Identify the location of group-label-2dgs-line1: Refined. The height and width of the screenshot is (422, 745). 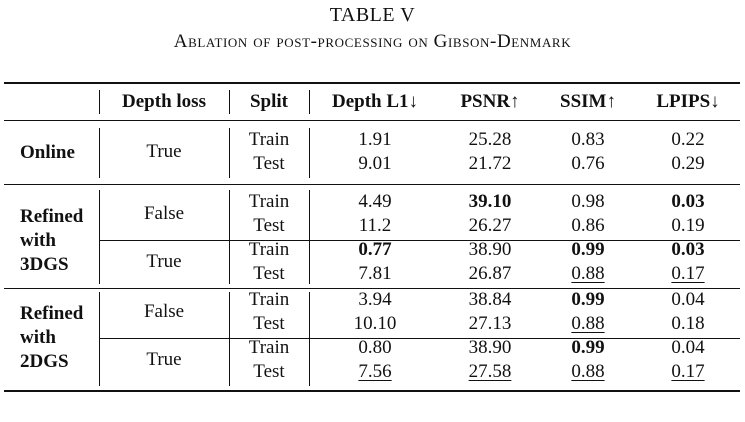
(52, 313).